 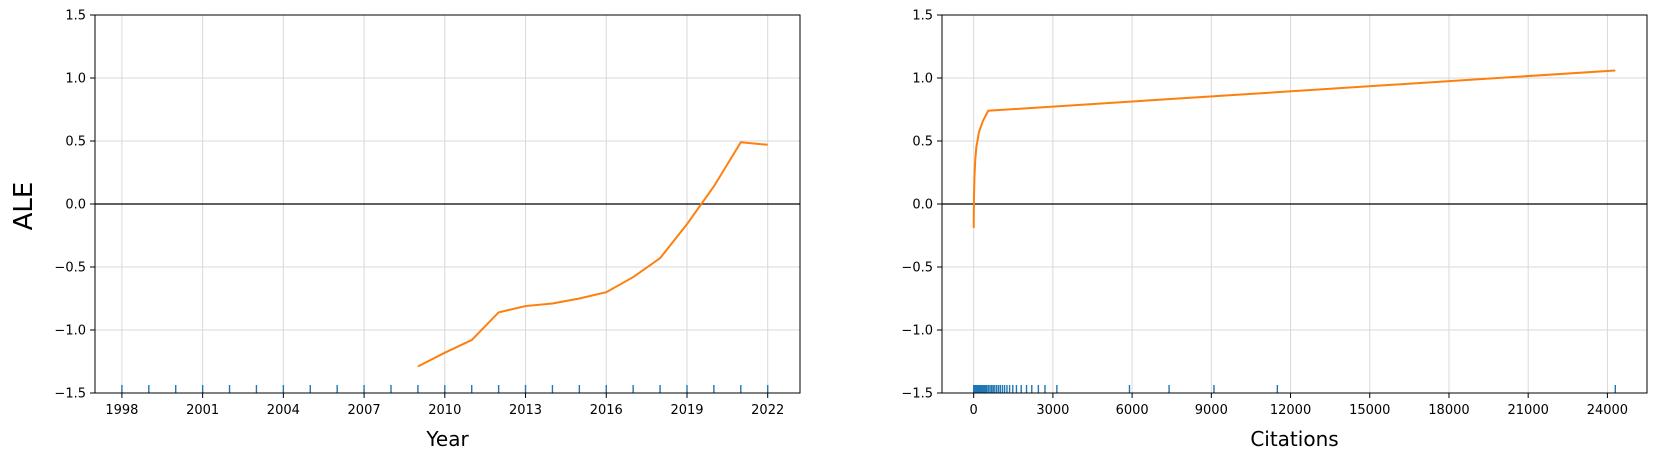 I want to click on x-tick-label: 9000, so click(x=1211, y=410).